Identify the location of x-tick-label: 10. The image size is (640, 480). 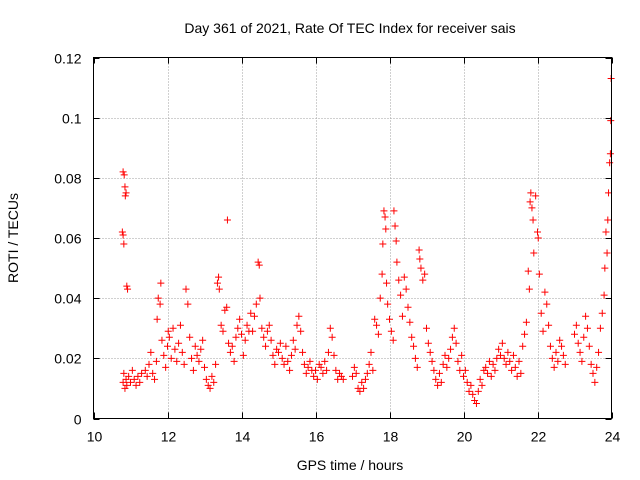
(95, 437).